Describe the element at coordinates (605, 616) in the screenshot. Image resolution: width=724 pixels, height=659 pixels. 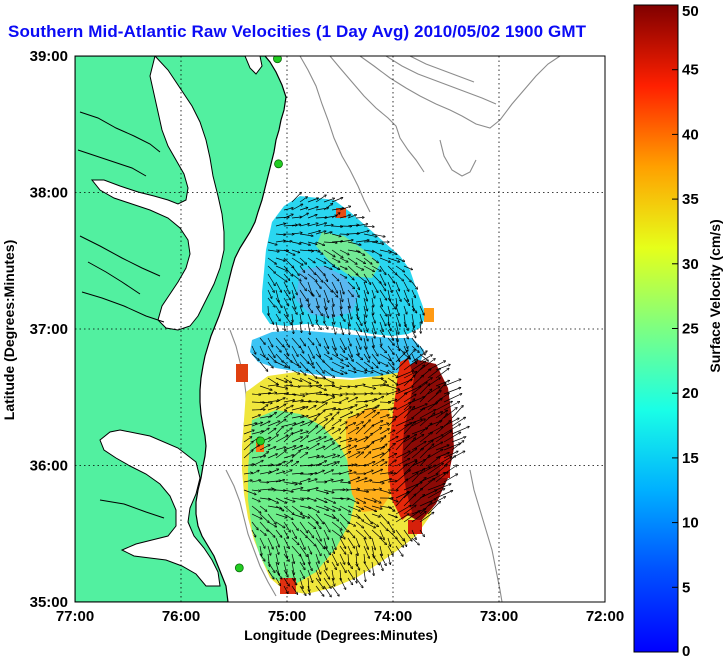
I see `x-tick-label: 72:00` at that location.